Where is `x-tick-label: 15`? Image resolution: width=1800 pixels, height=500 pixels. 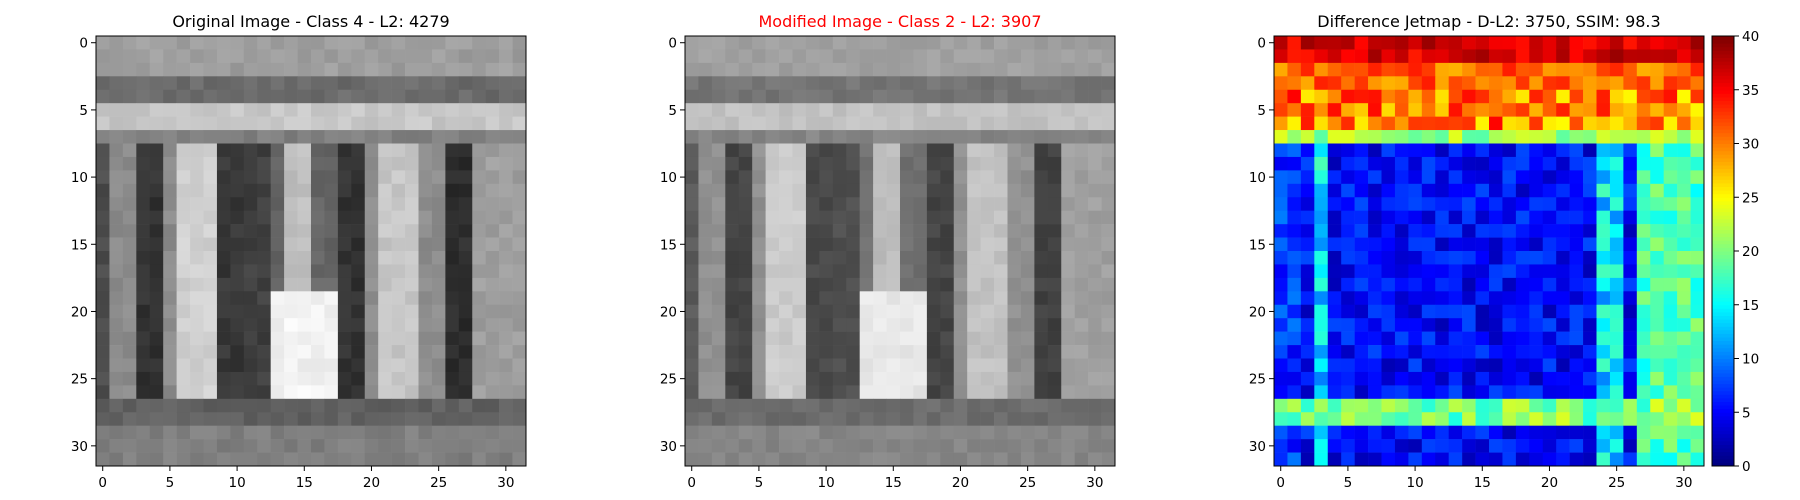 x-tick-label: 15 is located at coordinates (1482, 483).